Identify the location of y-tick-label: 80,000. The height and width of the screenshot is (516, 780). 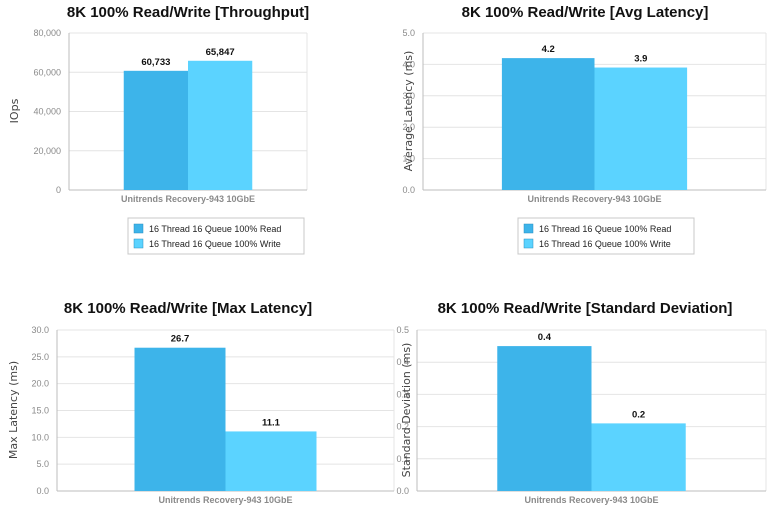
(47, 33).